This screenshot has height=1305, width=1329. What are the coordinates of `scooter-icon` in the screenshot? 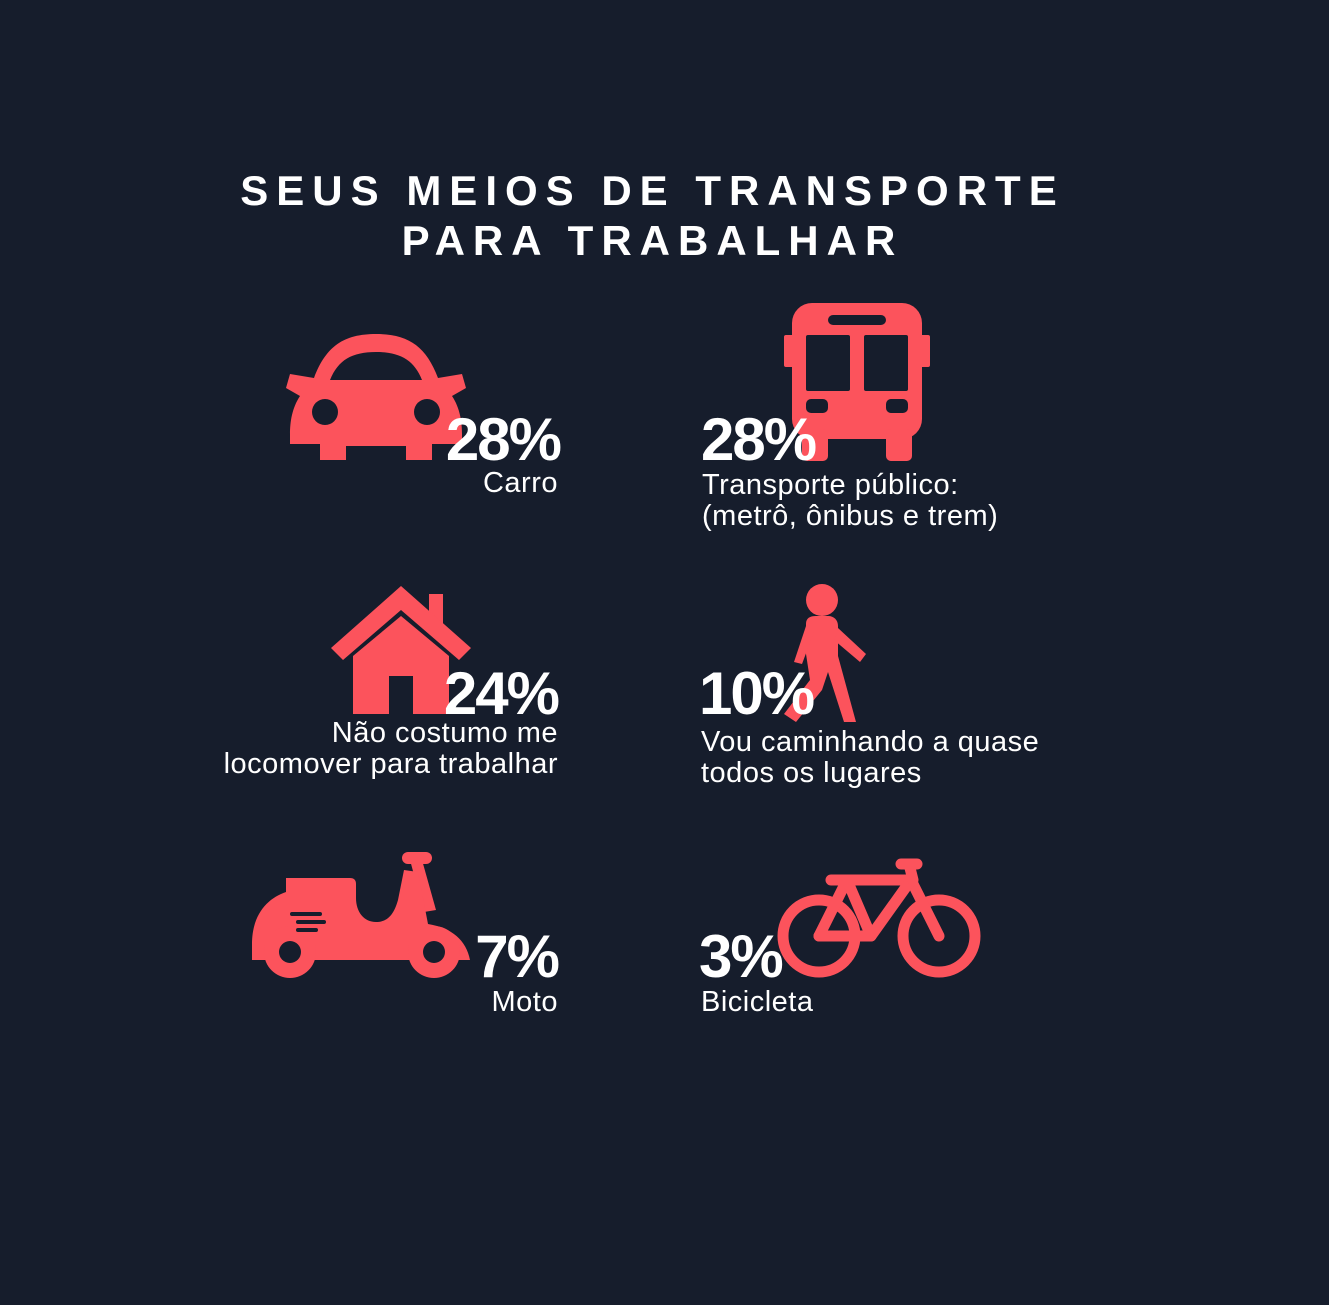 It's located at (361, 915).